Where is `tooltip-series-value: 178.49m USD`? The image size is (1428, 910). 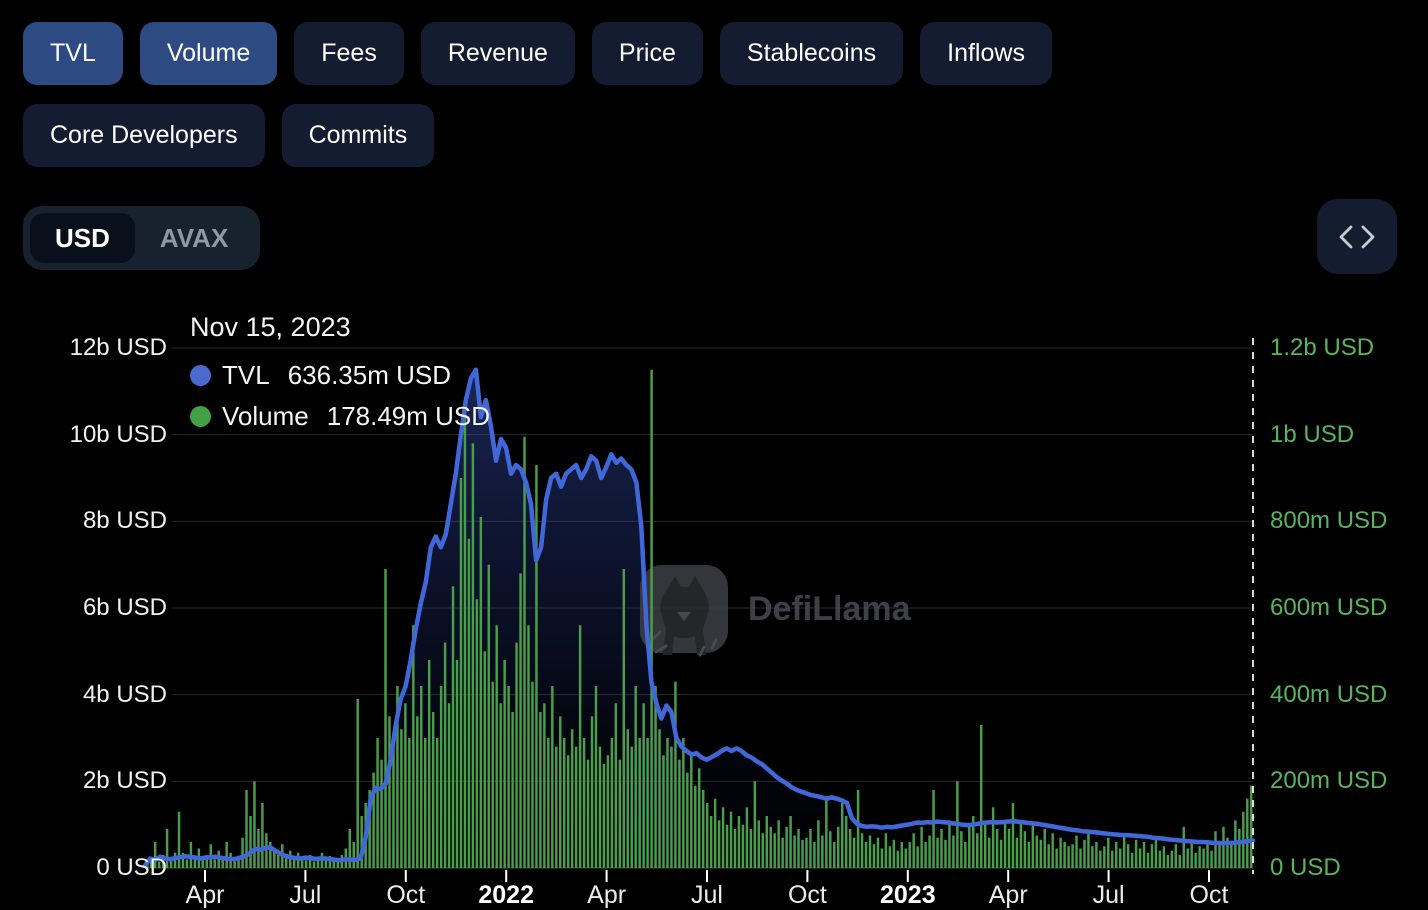
tooltip-series-value: 178.49m USD is located at coordinates (408, 416).